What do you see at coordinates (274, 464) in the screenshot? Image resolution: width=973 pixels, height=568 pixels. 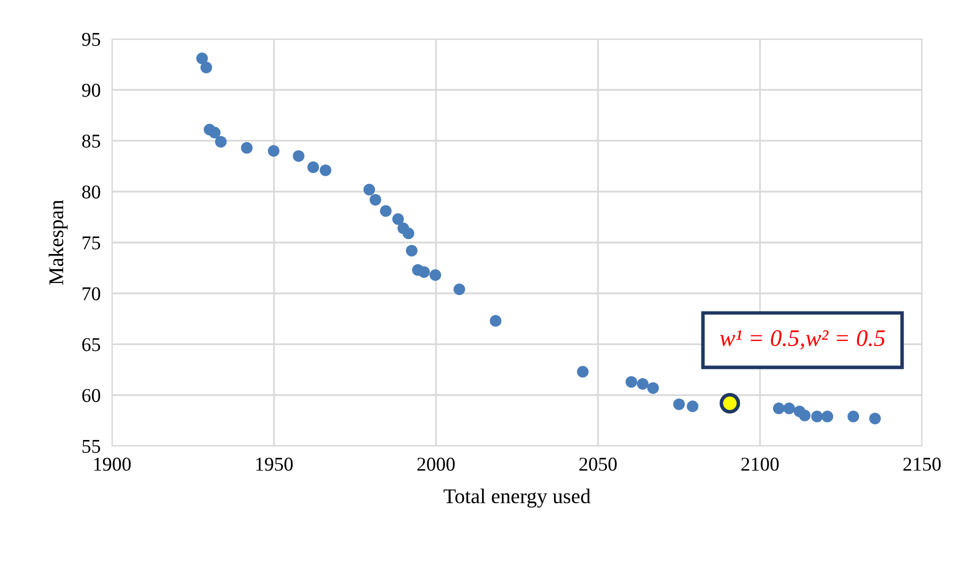 I see `x-tick-label: 1950` at bounding box center [274, 464].